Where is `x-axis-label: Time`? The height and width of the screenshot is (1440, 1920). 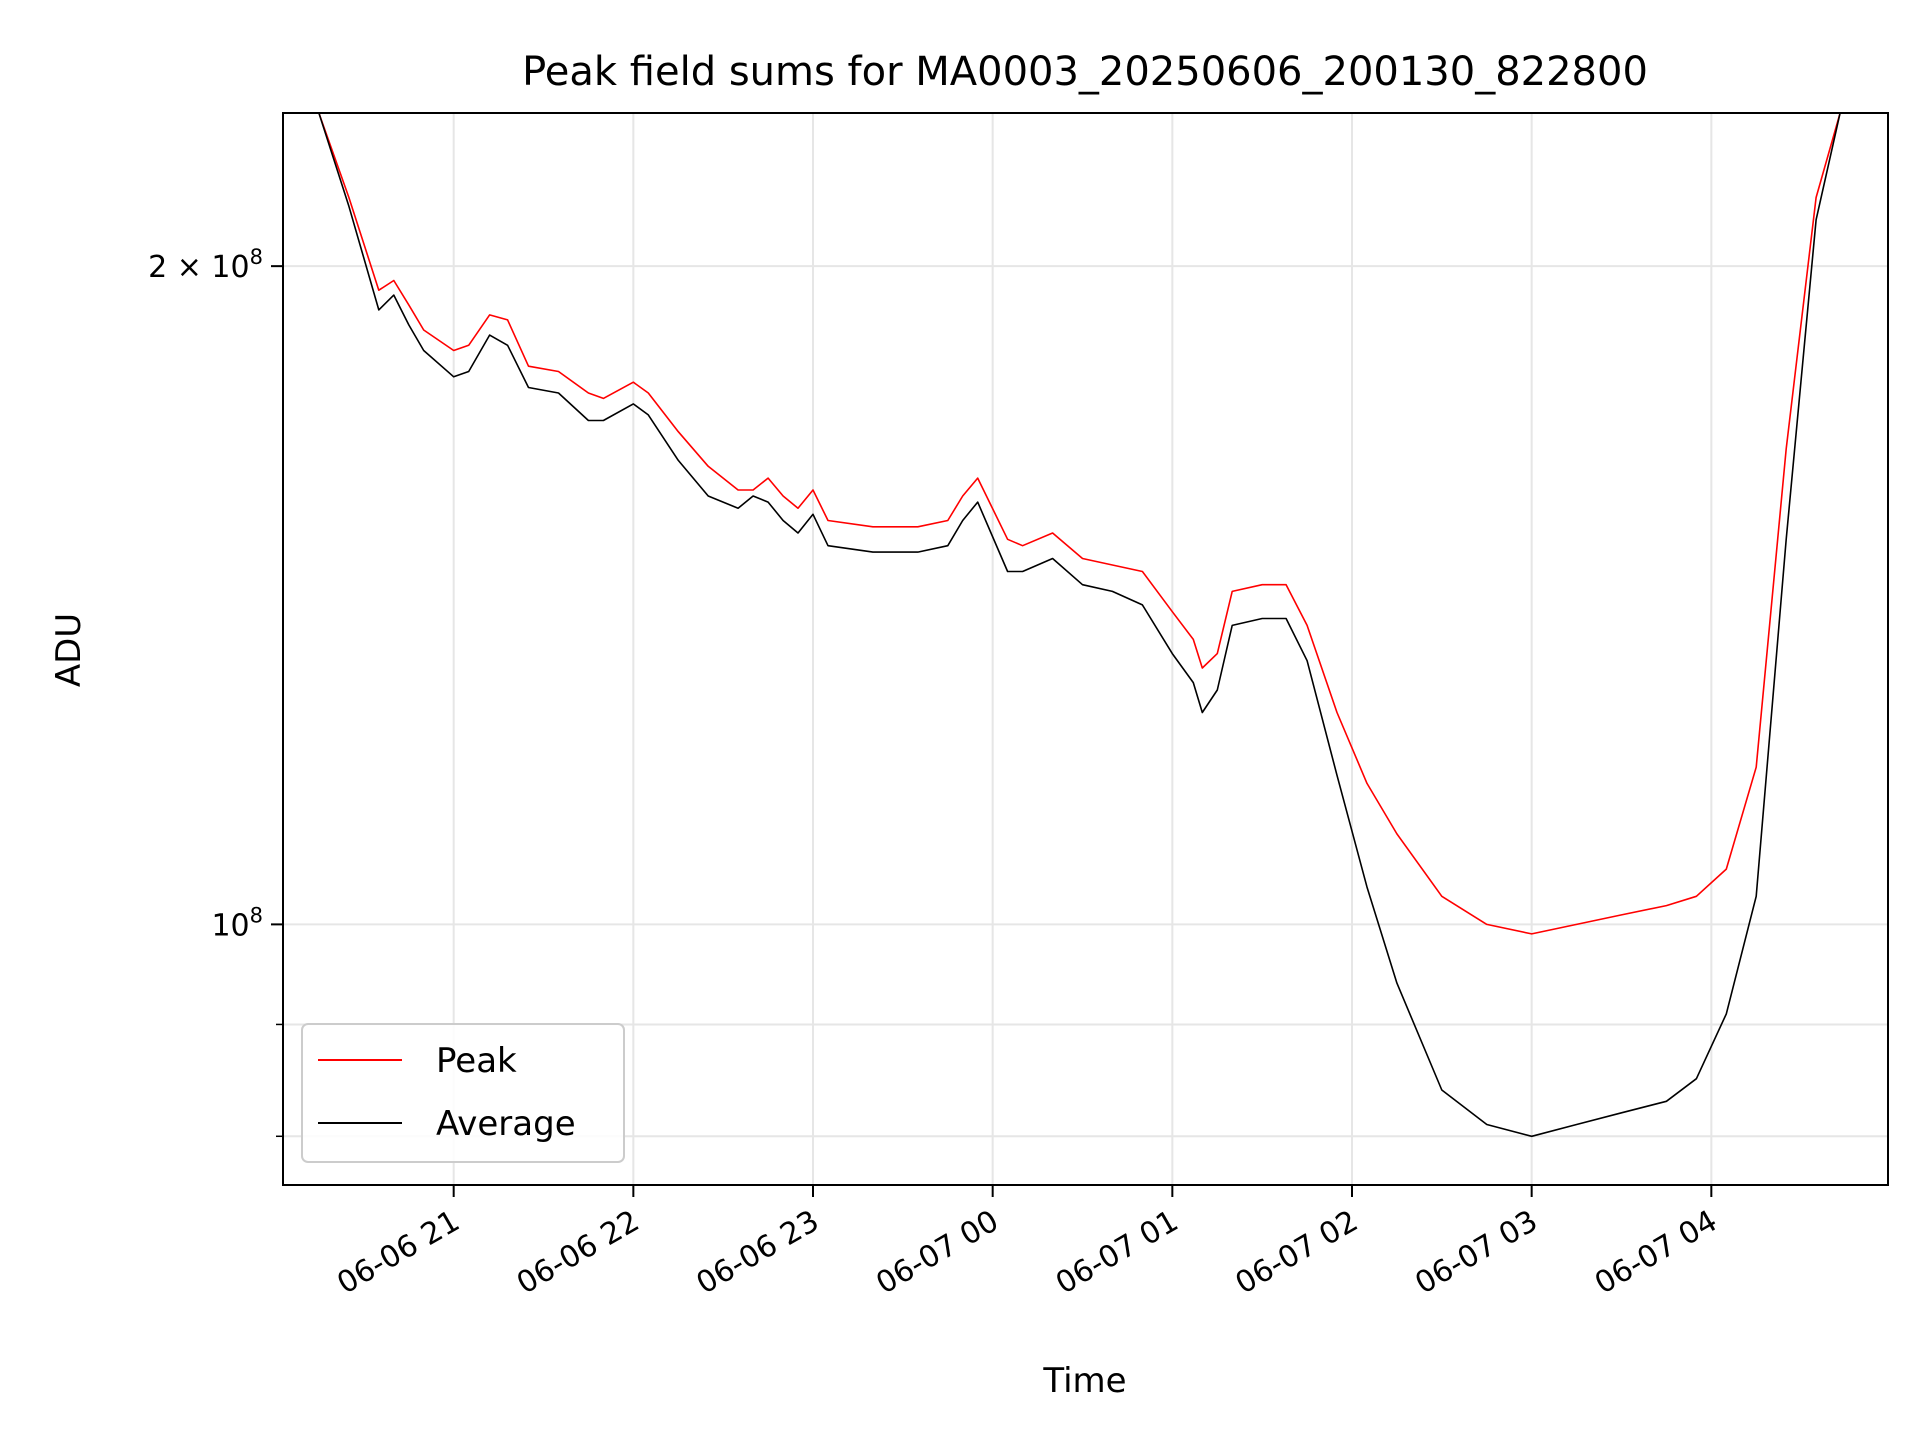
x-axis-label: Time is located at coordinates (1084, 1381).